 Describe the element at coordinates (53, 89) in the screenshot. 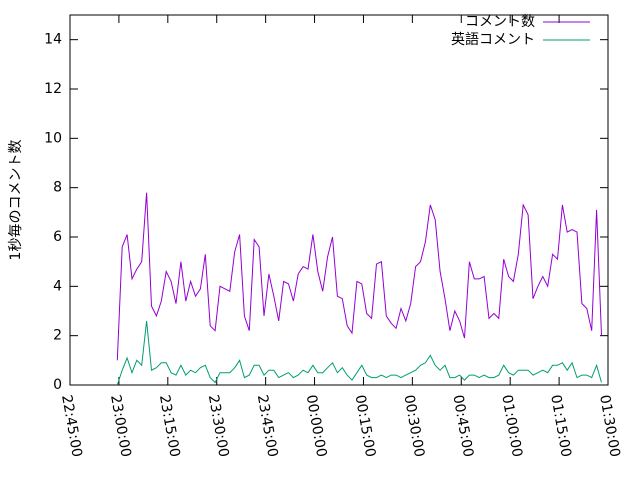

I see `y-tick-label: 12` at that location.